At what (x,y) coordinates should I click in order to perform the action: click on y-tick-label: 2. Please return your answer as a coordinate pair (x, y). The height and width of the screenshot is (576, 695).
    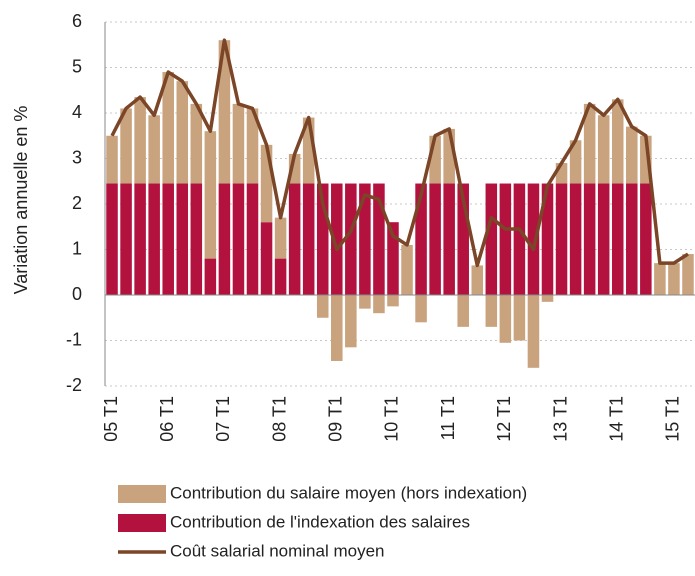
    Looking at the image, I should click on (77, 203).